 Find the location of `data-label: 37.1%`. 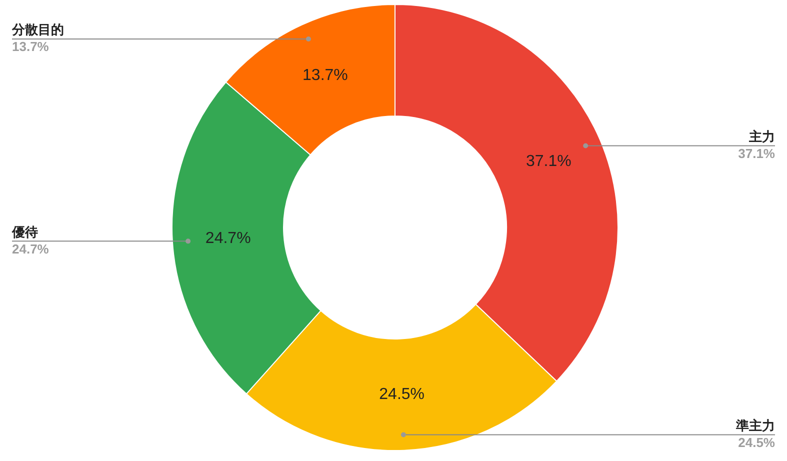

data-label: 37.1% is located at coordinates (549, 161).